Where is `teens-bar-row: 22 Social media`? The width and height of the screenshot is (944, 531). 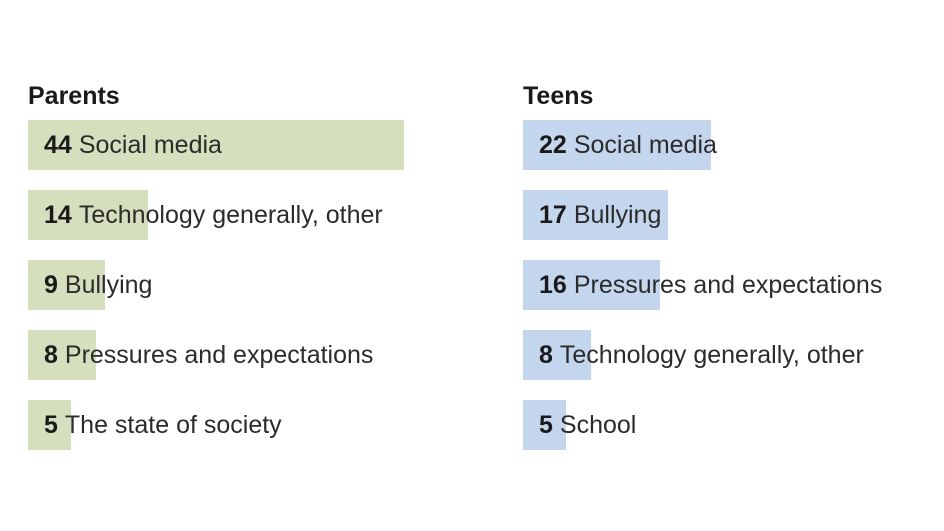
teens-bar-row: 22 Social media is located at coordinates (733, 145).